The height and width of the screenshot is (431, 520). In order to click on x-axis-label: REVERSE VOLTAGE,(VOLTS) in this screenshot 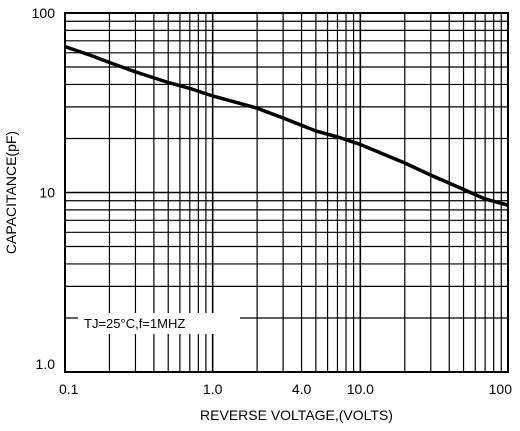, I will do `click(296, 415)`.